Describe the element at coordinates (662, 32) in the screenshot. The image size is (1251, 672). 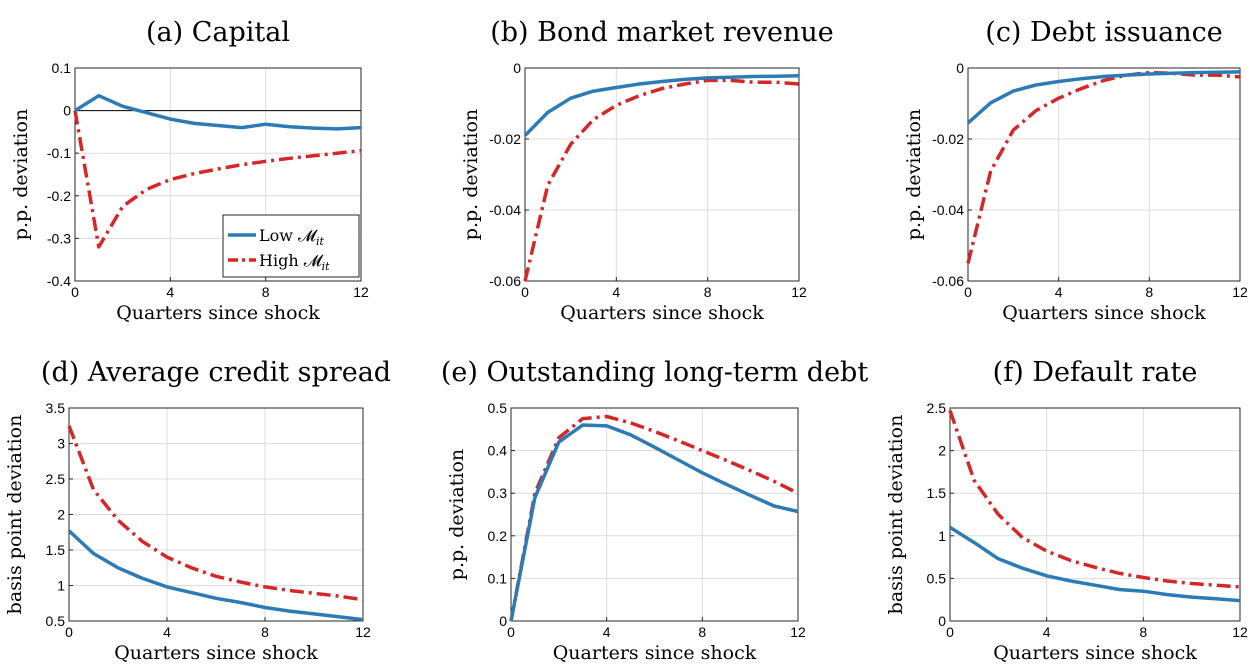
I see `panel-title: (b) Bond market revenue` at that location.